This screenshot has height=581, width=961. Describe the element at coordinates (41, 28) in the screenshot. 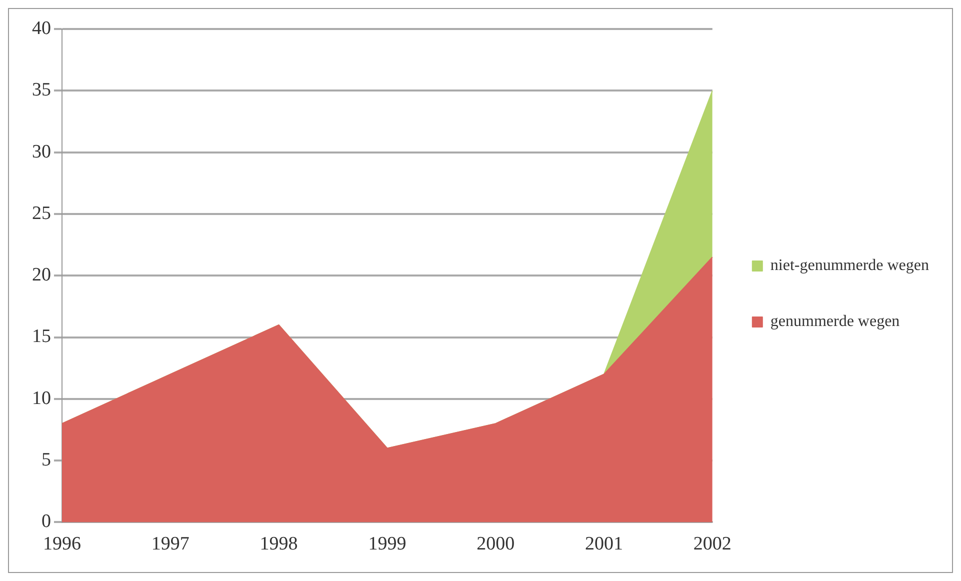

I see `y-tick-label: 40` at that location.